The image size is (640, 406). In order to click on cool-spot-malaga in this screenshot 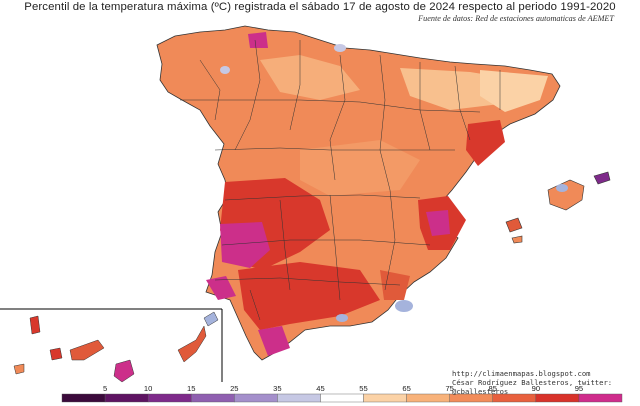, I will do `click(342, 318)`.